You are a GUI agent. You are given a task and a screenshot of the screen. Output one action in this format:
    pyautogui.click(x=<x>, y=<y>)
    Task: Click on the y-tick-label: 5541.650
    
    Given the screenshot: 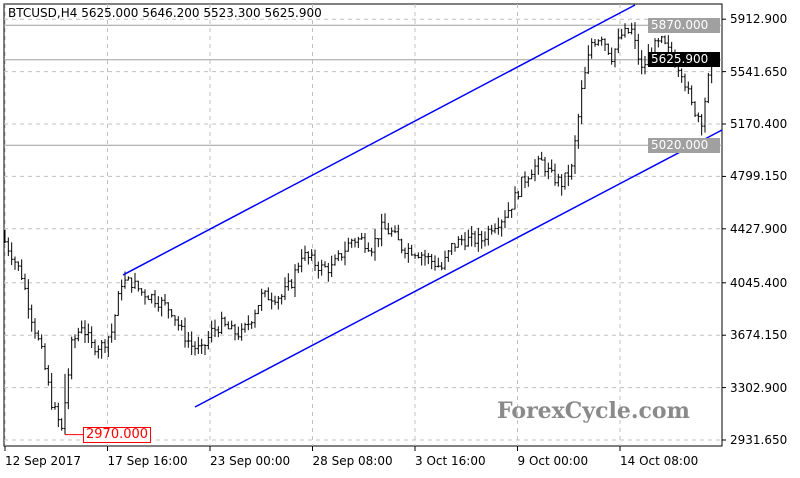 What is the action you would take?
    pyautogui.click(x=759, y=71)
    